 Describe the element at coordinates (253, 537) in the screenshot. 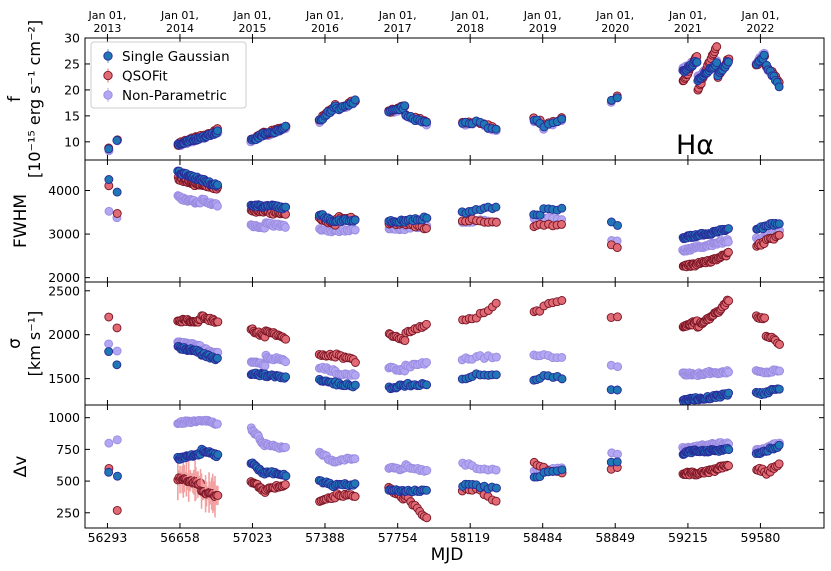

I see `x-tick-label: 57023` at that location.